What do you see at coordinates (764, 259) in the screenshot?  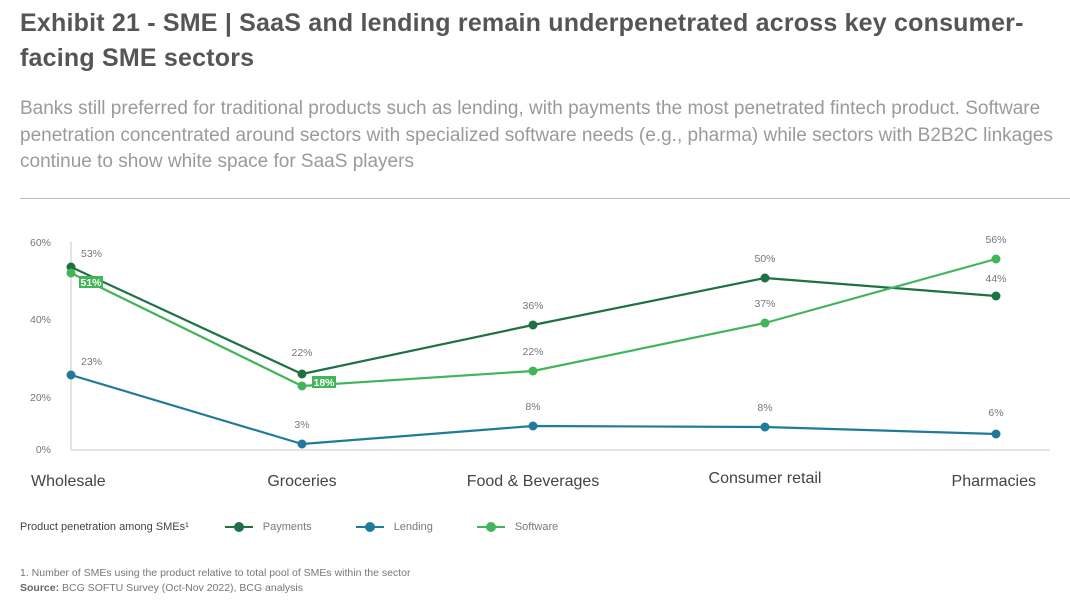 I see `data-label-payments: 50%` at bounding box center [764, 259].